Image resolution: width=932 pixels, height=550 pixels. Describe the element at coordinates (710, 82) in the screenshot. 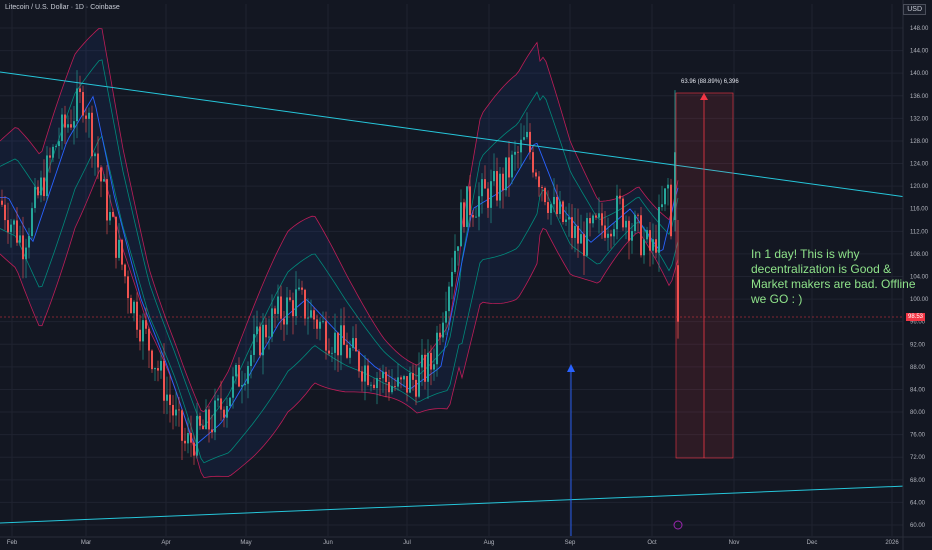

I see `measure-label: 63.96 (88.89%) 6,396` at that location.